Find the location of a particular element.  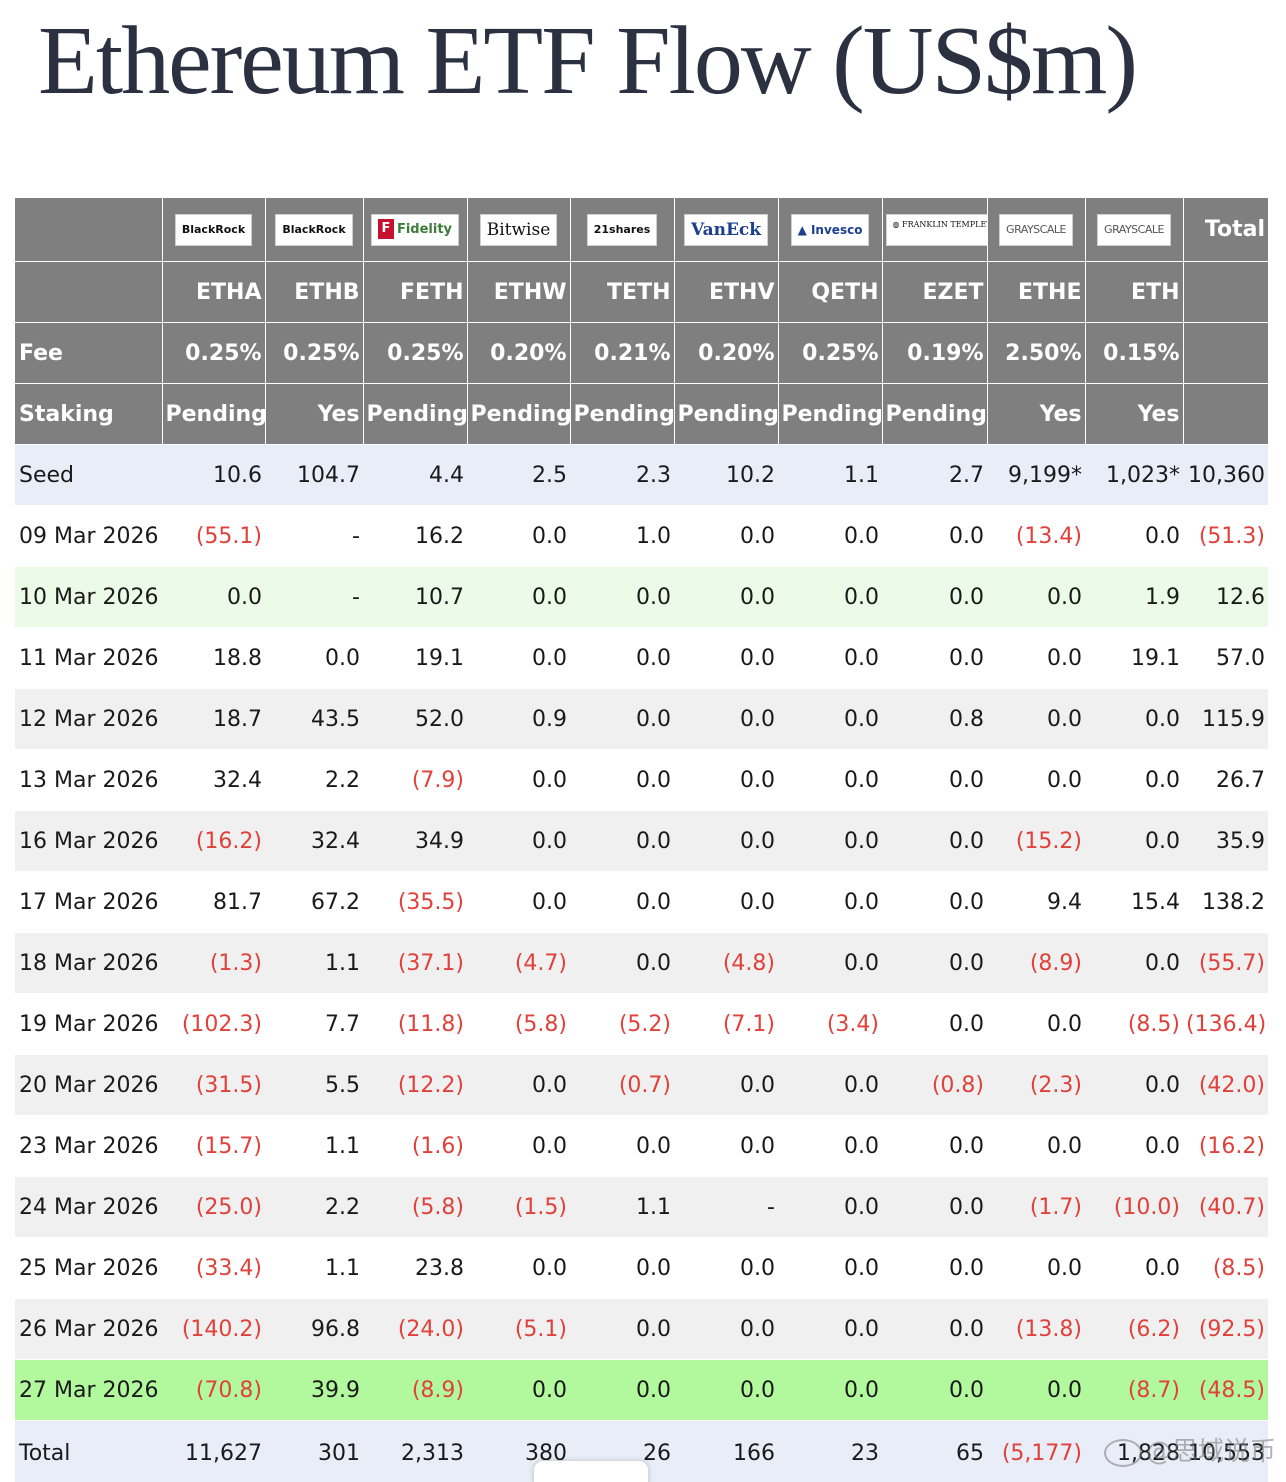

flow-cell: 5.5 is located at coordinates (314, 1085).